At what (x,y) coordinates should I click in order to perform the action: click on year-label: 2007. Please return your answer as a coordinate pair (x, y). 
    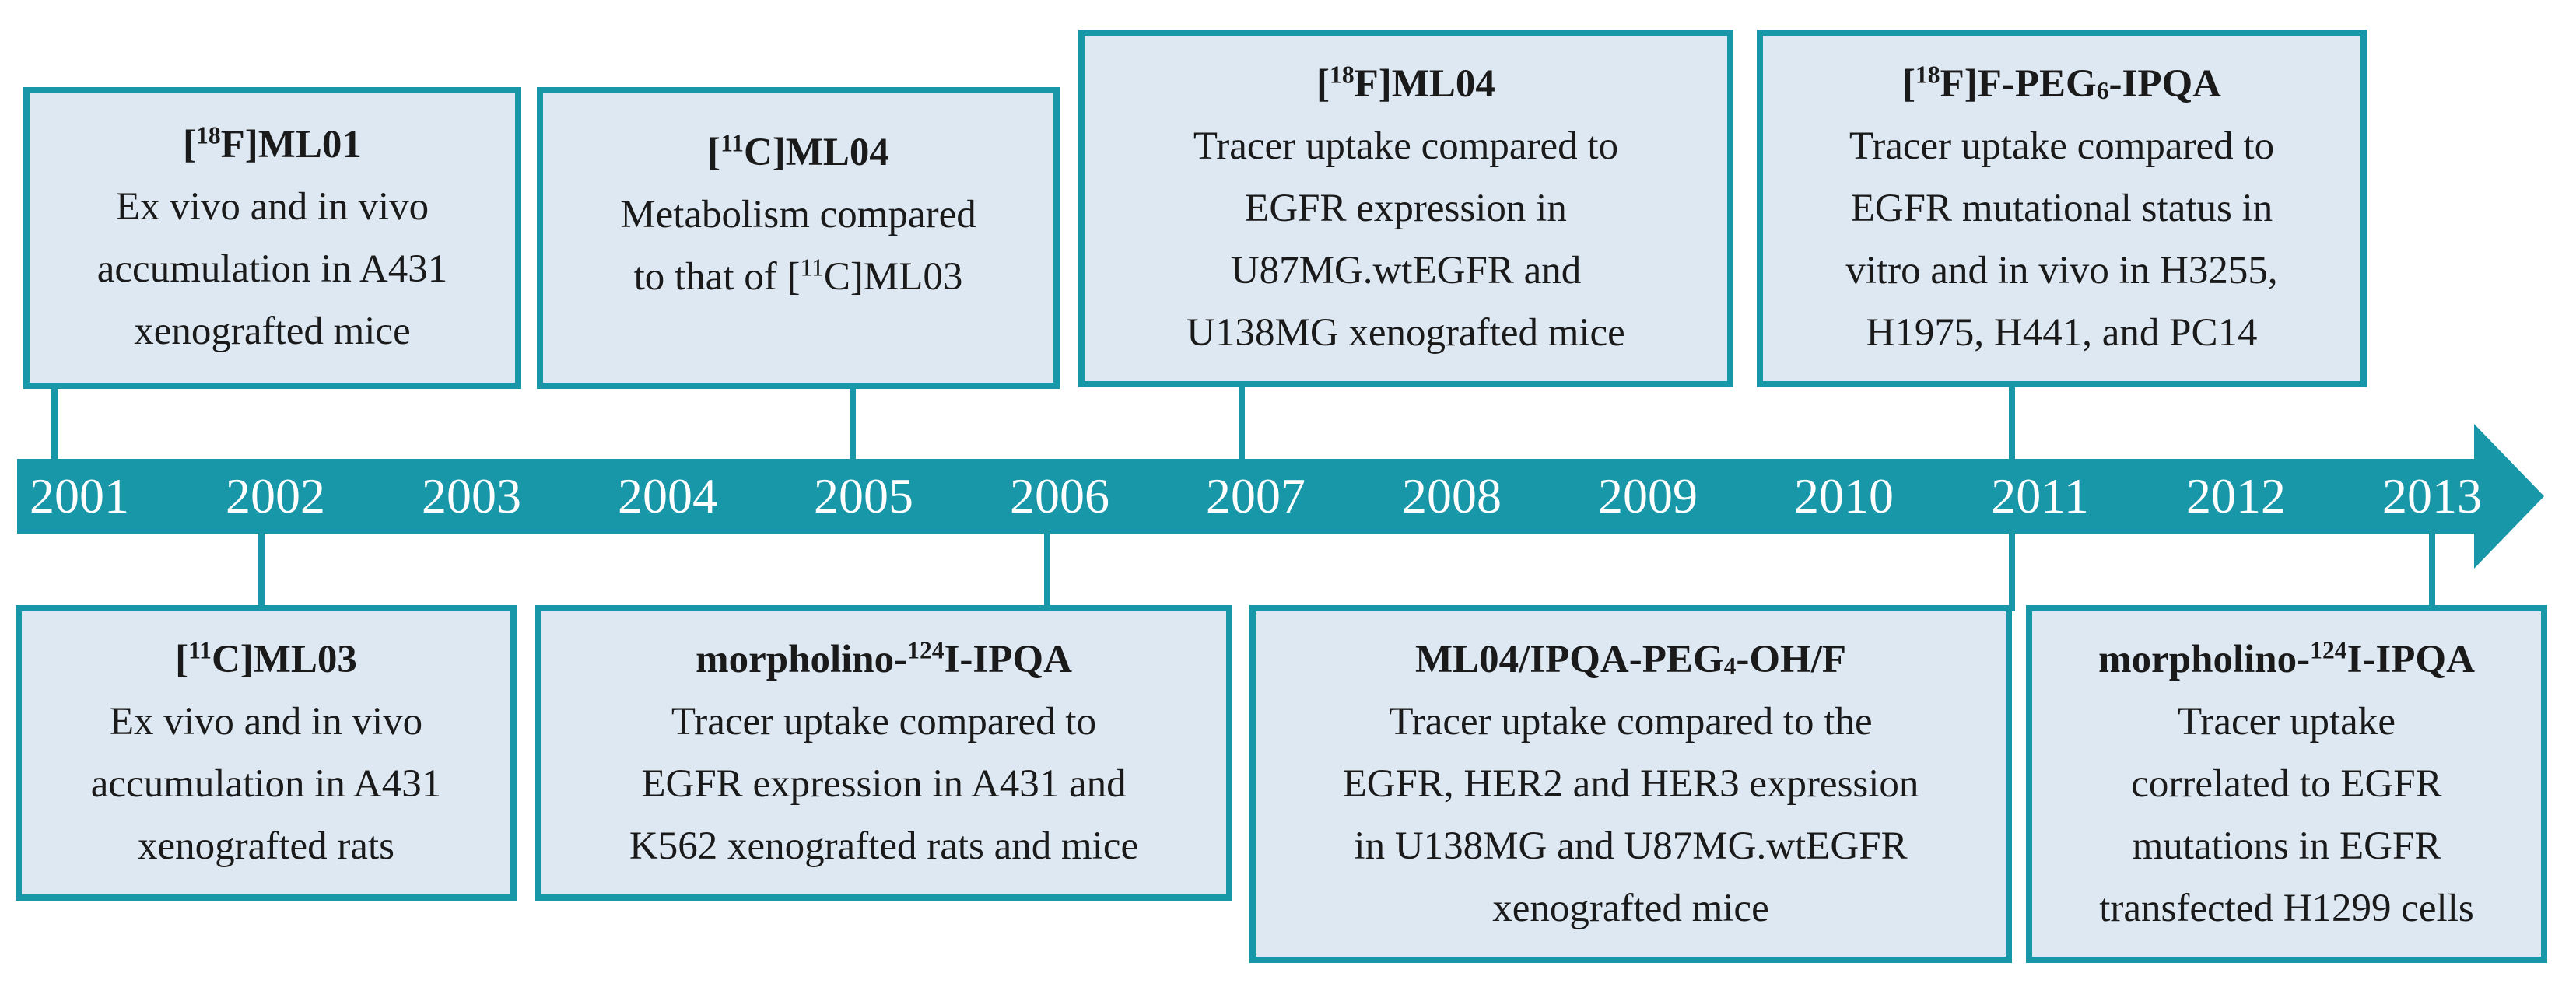
    Looking at the image, I should click on (1256, 496).